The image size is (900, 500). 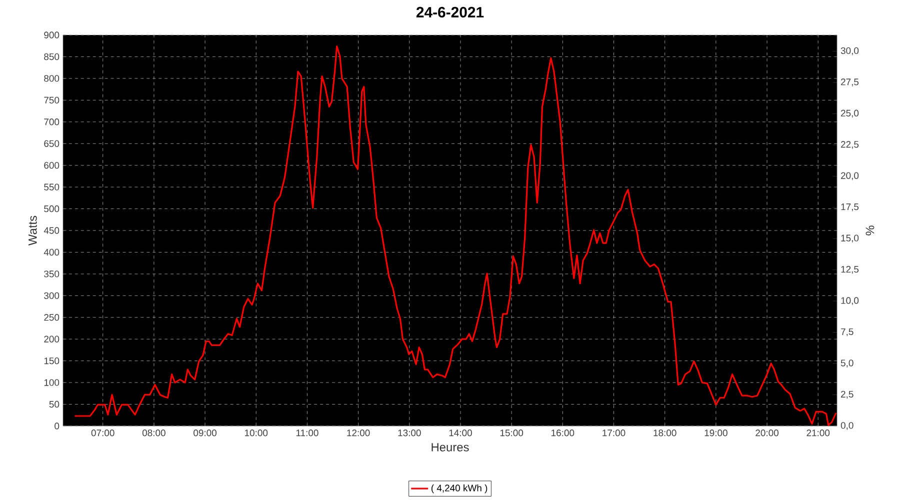 I want to click on y-tick-label: 200, so click(x=52, y=339).